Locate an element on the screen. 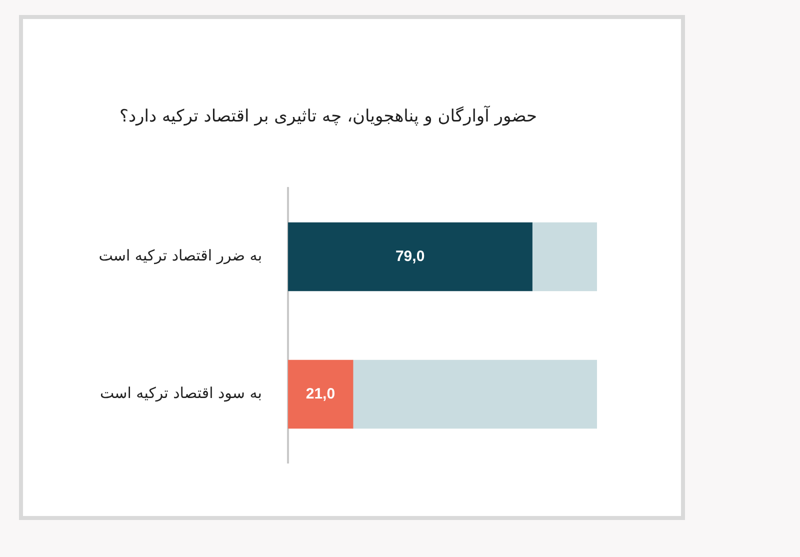 This screenshot has width=800, height=557. data-label: 79,0 is located at coordinates (410, 256).